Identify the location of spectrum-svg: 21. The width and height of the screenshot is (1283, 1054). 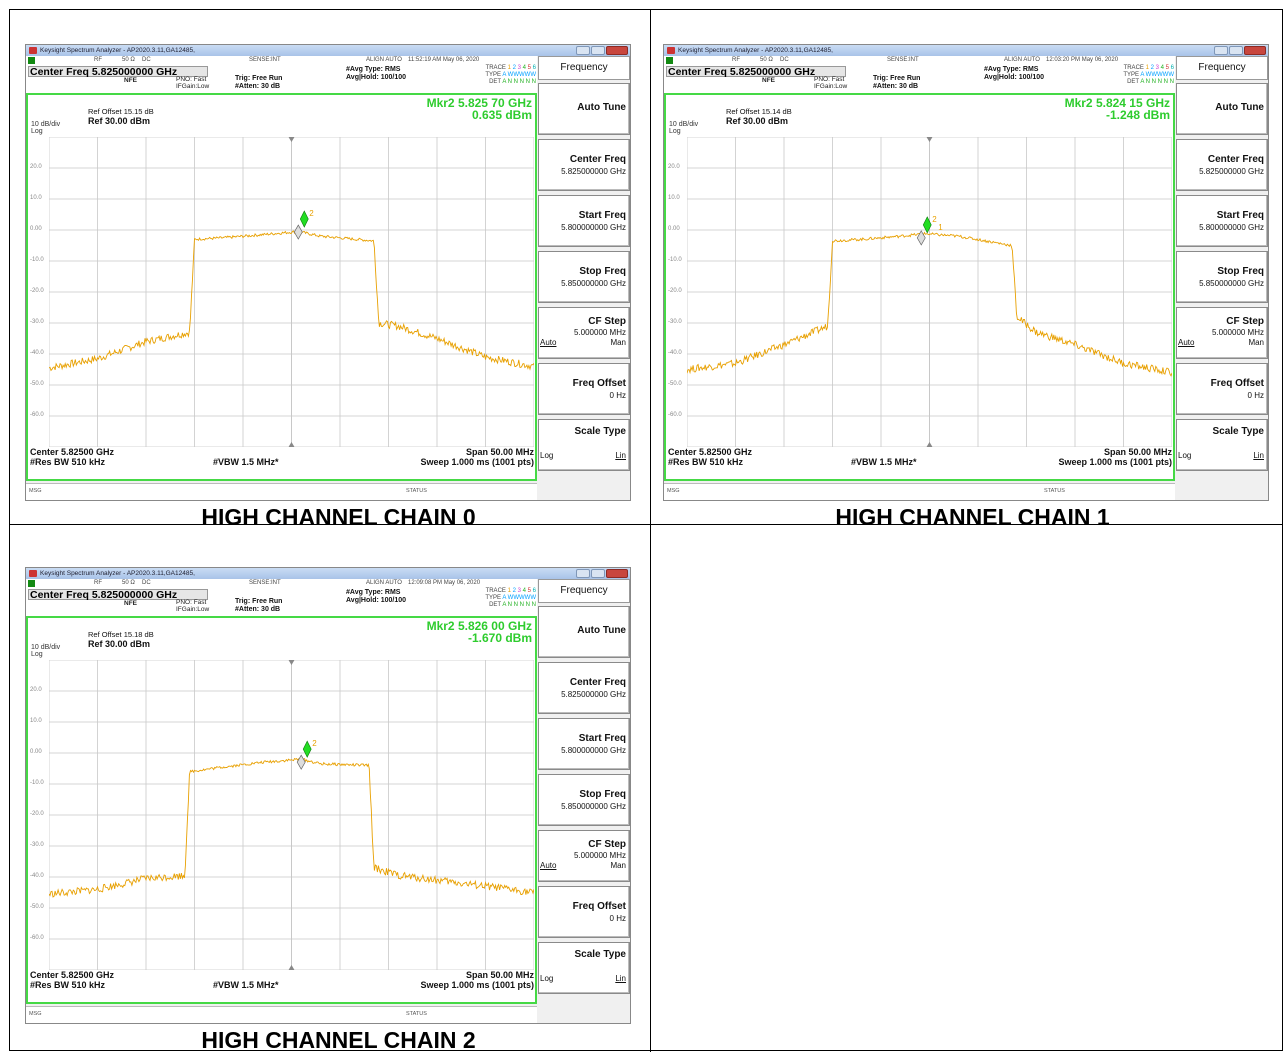
(929, 292).